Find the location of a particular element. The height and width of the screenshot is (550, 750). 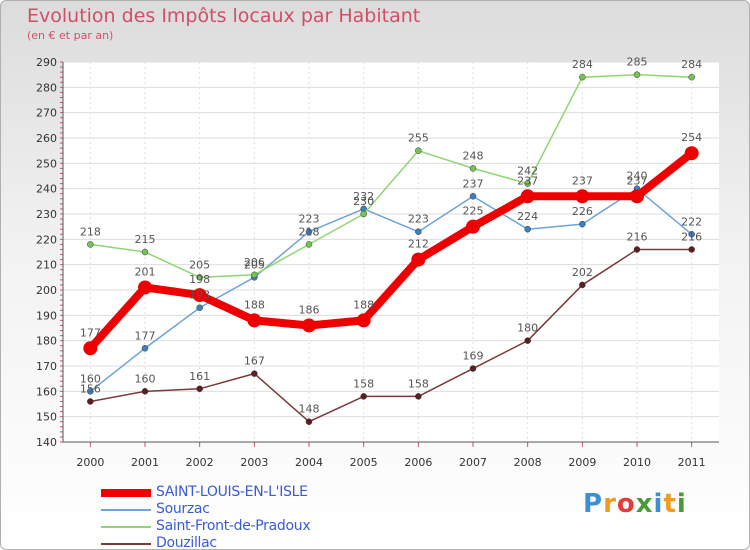

y-tick-label: 150 is located at coordinates (46, 417).